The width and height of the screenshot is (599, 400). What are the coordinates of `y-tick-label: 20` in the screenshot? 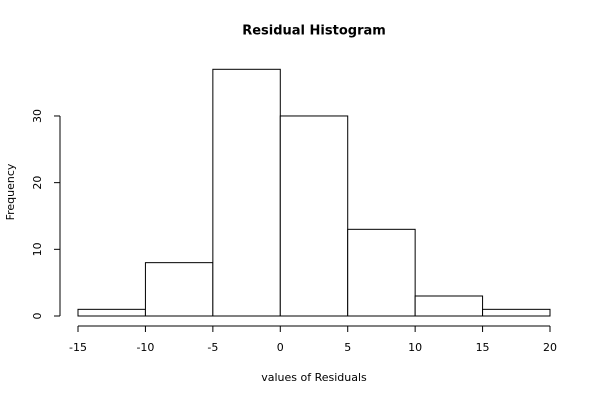 It's located at (37, 183).